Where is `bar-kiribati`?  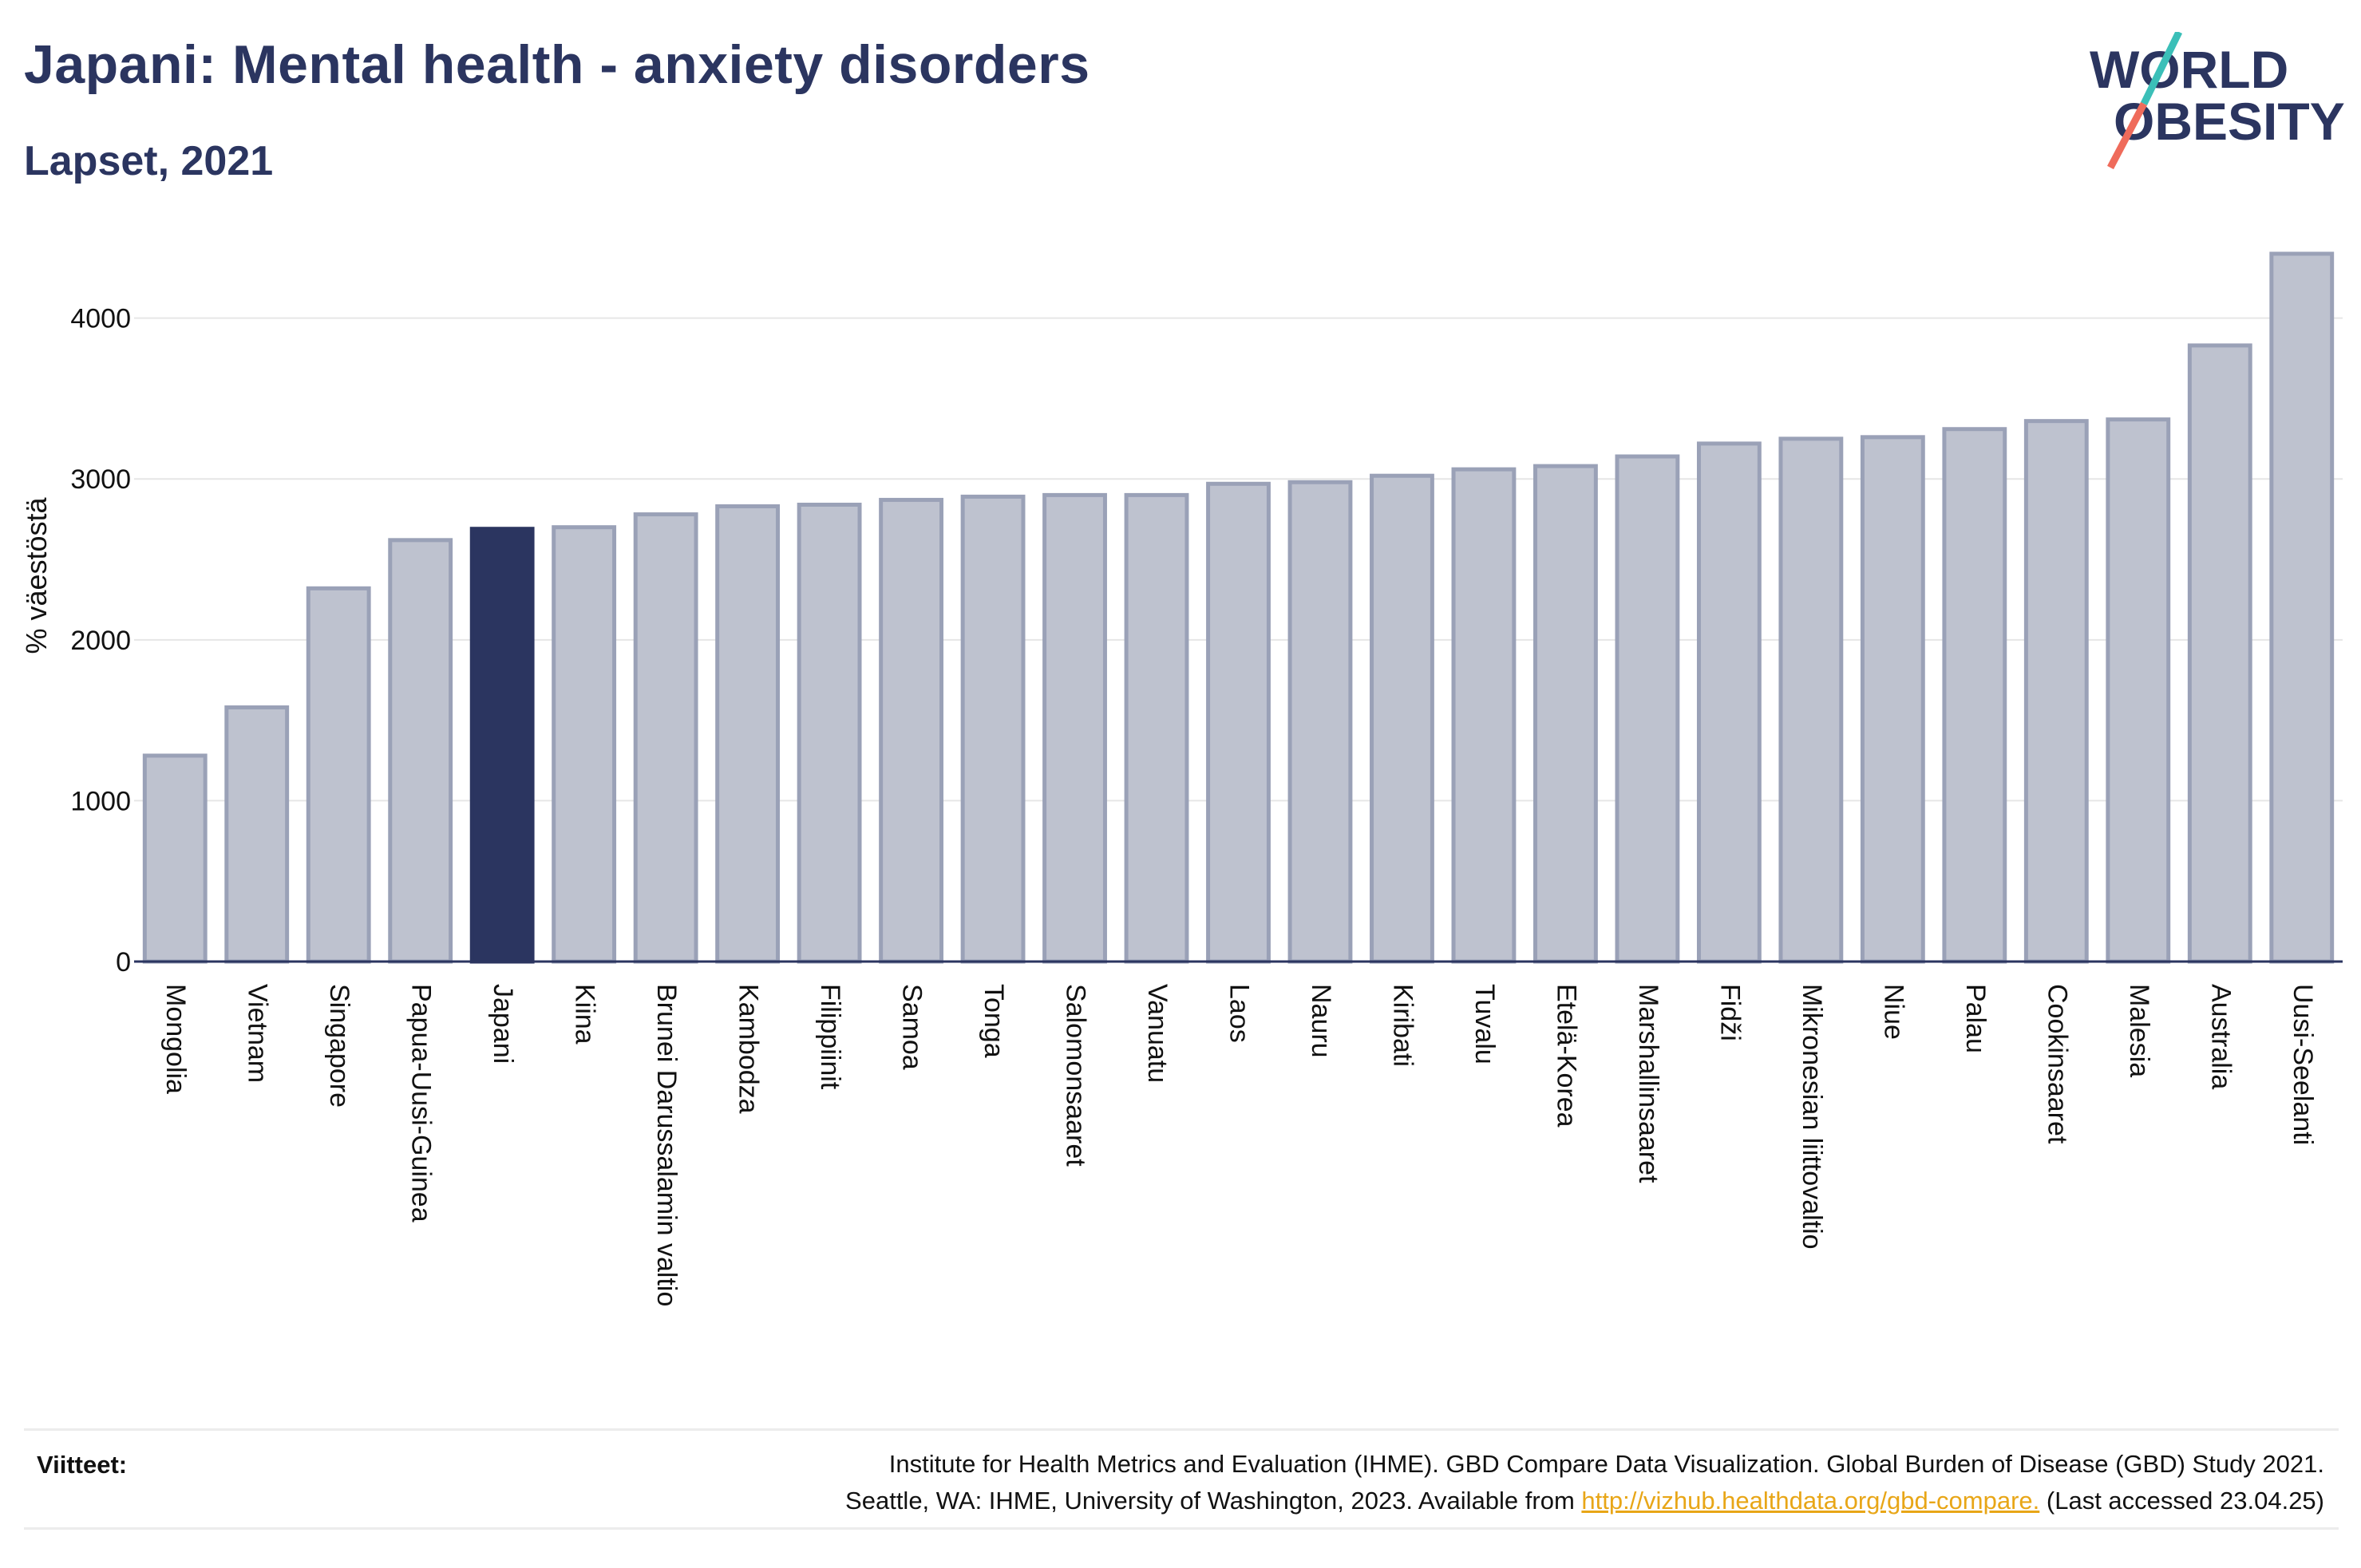 bar-kiribati is located at coordinates (1402, 718).